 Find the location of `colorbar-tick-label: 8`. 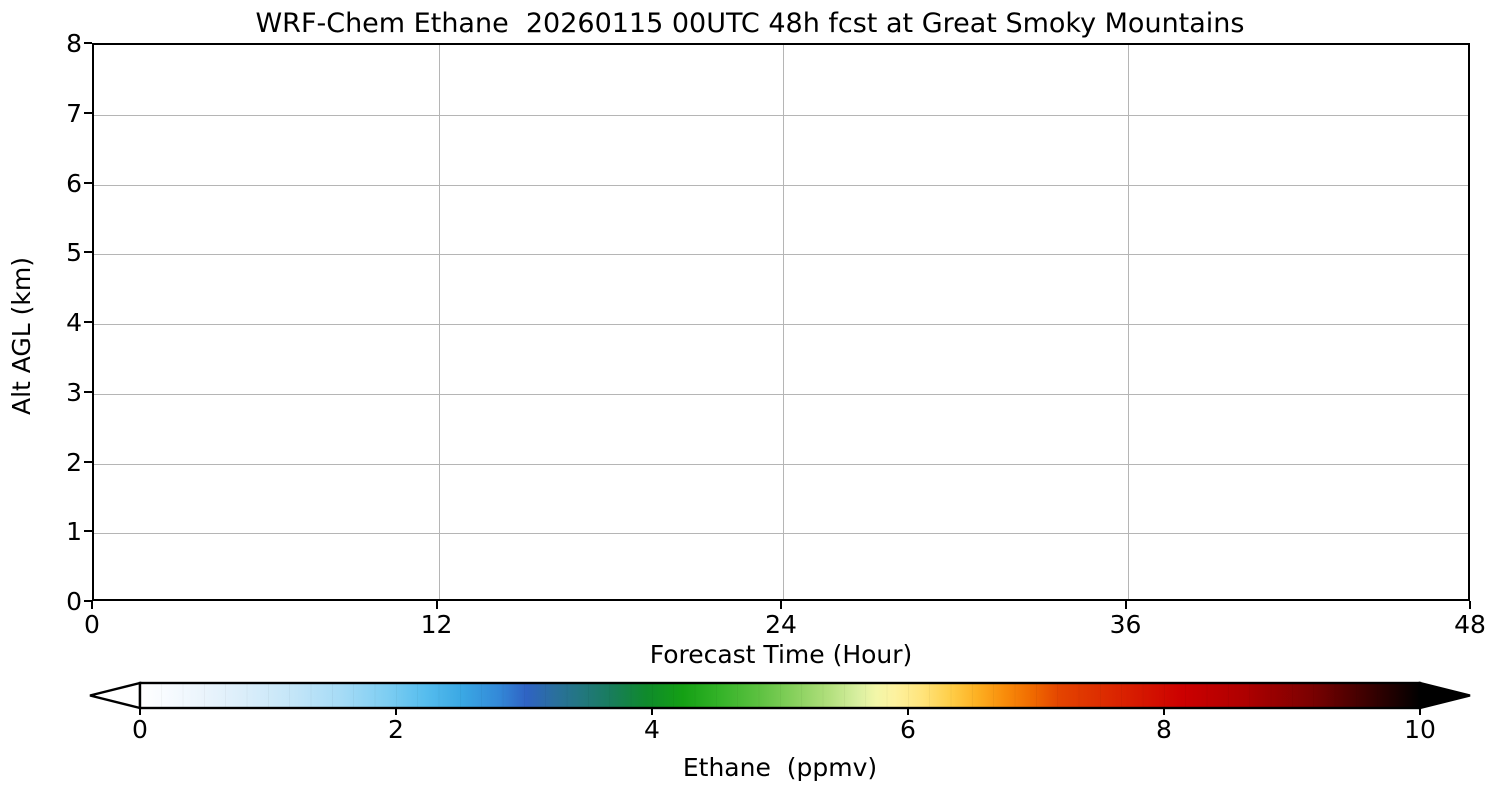

colorbar-tick-label: 8 is located at coordinates (1164, 729).